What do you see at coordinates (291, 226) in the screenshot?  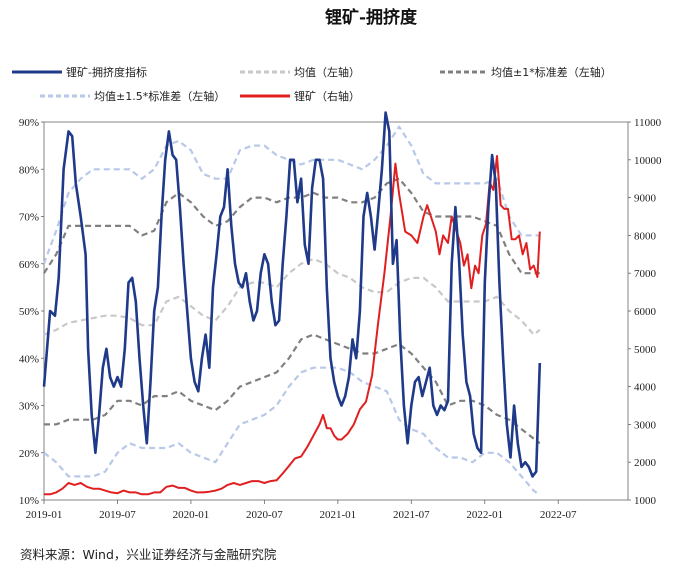 I see `series-line-sd1-upper` at bounding box center [291, 226].